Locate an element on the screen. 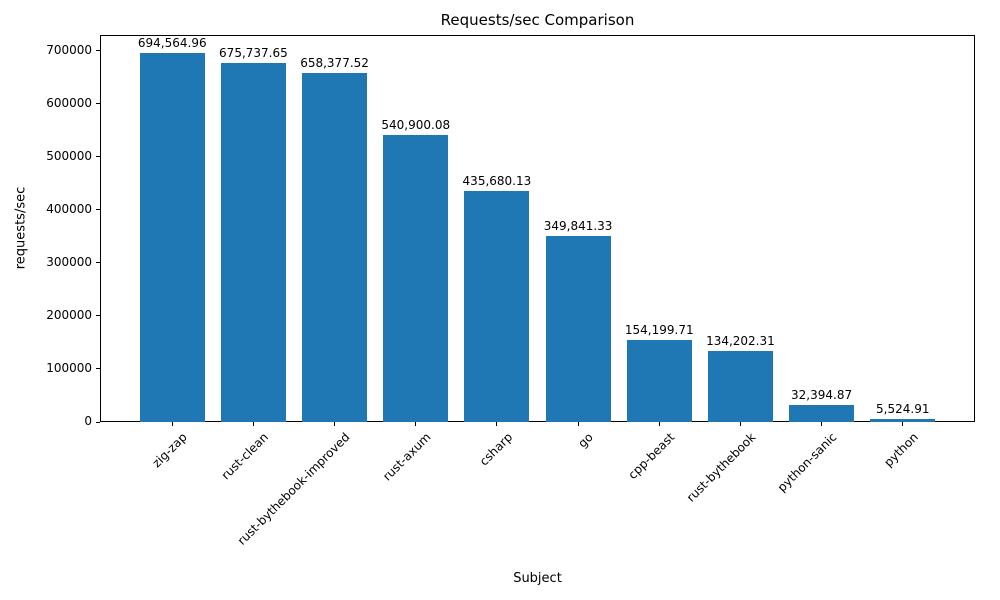 The width and height of the screenshot is (1000, 600). bar-value-label: 154,199.71 is located at coordinates (659, 330).